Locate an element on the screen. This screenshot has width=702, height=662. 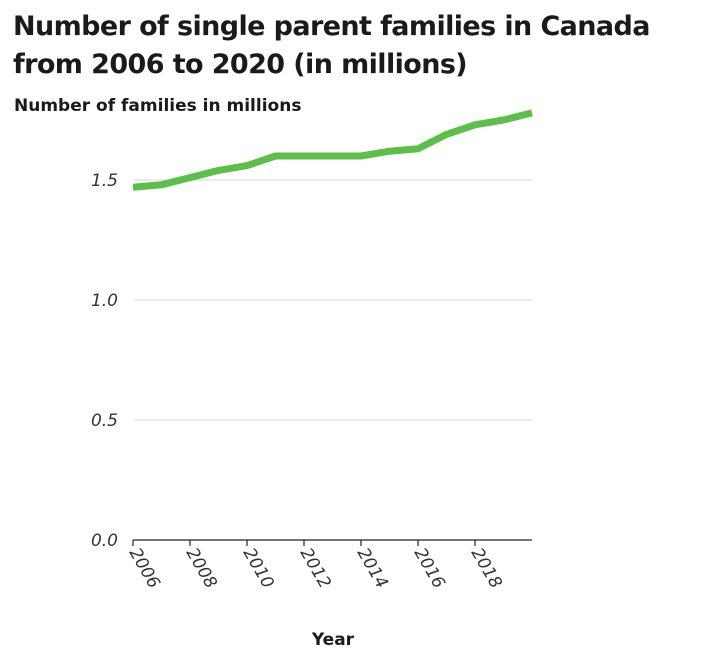
y-tick-label: 0.0 is located at coordinates (104, 541).